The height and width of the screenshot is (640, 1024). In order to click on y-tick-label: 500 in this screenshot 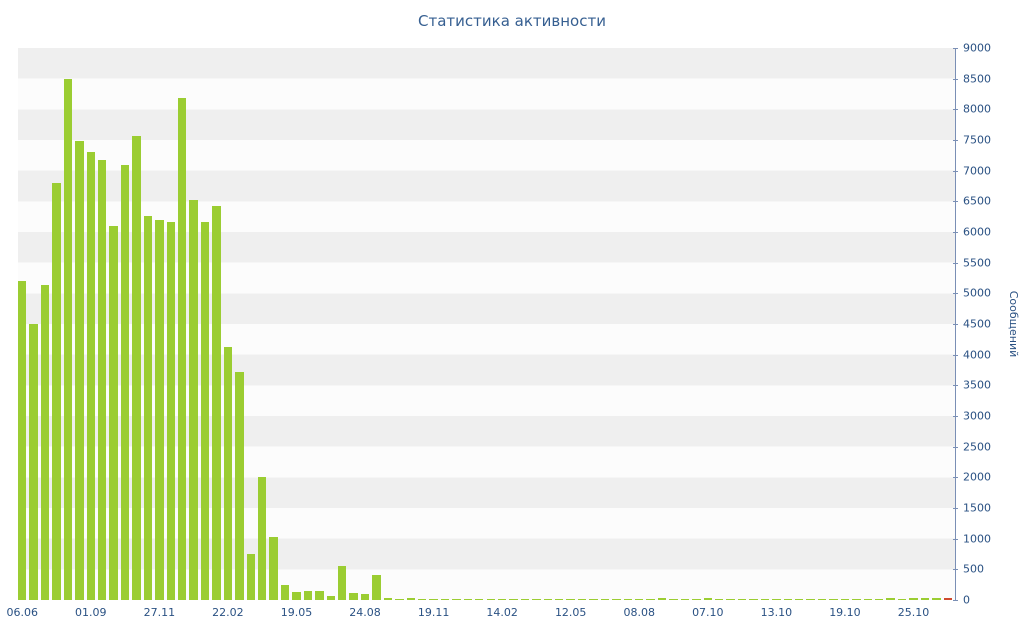, I will do `click(973, 569)`.